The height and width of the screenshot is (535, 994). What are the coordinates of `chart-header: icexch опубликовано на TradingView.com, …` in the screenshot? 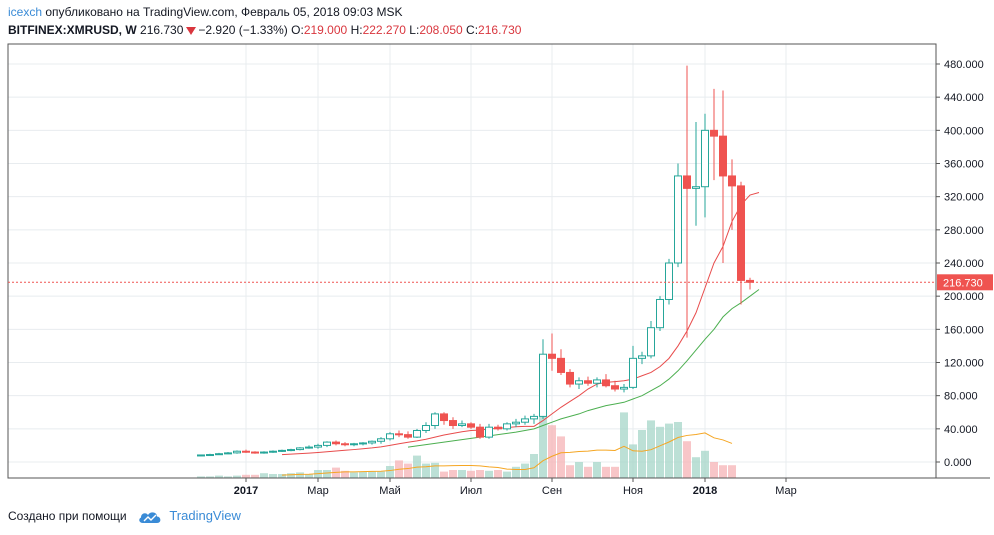 It's located at (498, 21).